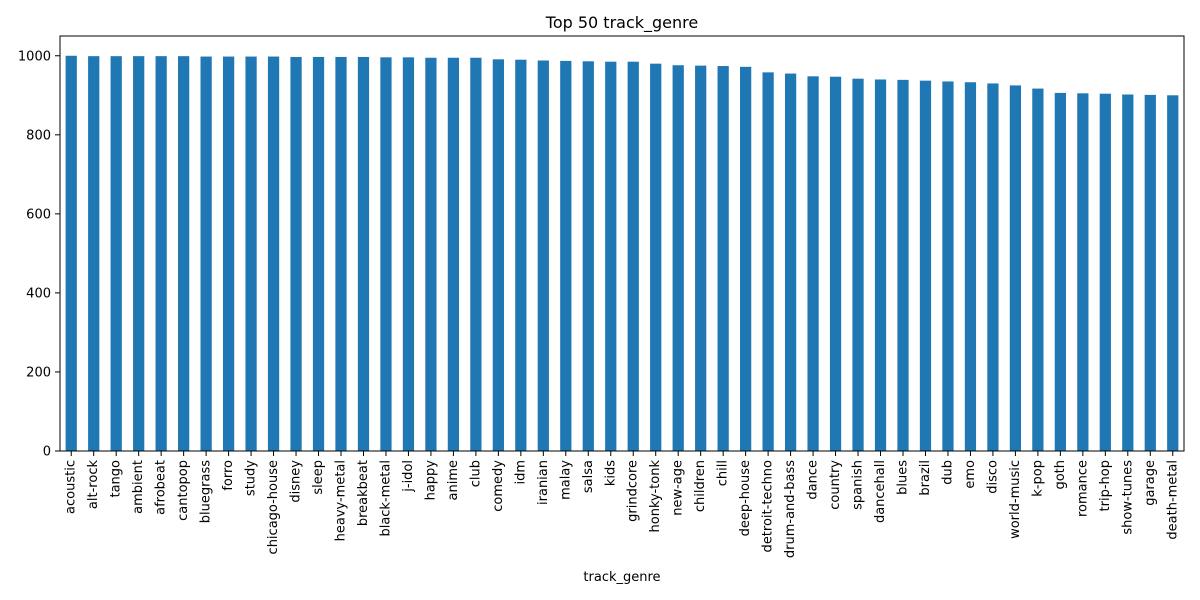  What do you see at coordinates (1037, 478) in the screenshot?
I see `x-tick-label-k-pop: k-pop` at bounding box center [1037, 478].